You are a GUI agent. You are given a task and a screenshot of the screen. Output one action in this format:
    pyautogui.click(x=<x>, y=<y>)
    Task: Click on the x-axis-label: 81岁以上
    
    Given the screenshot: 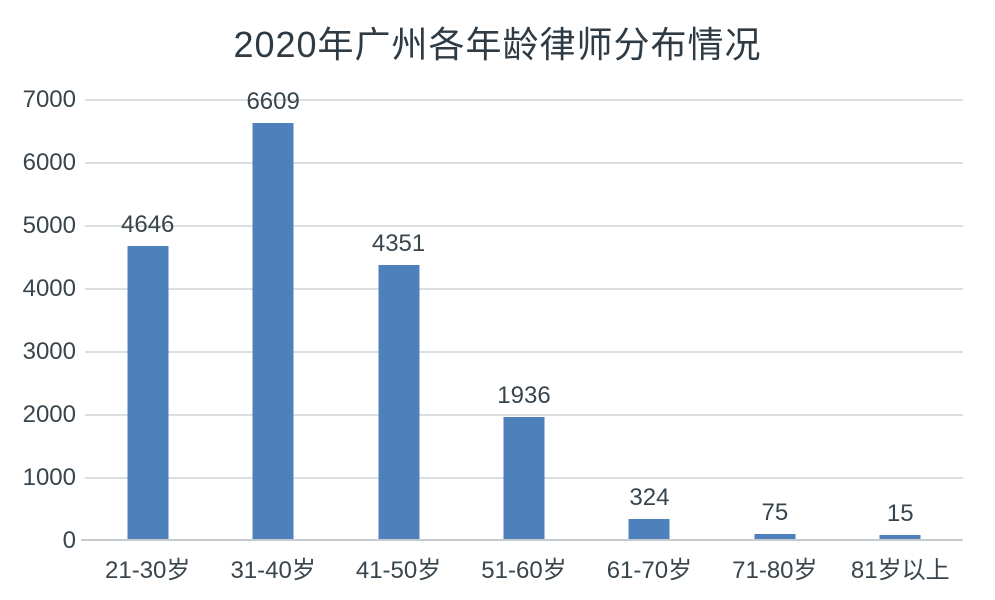 What is the action you would take?
    pyautogui.click(x=900, y=570)
    